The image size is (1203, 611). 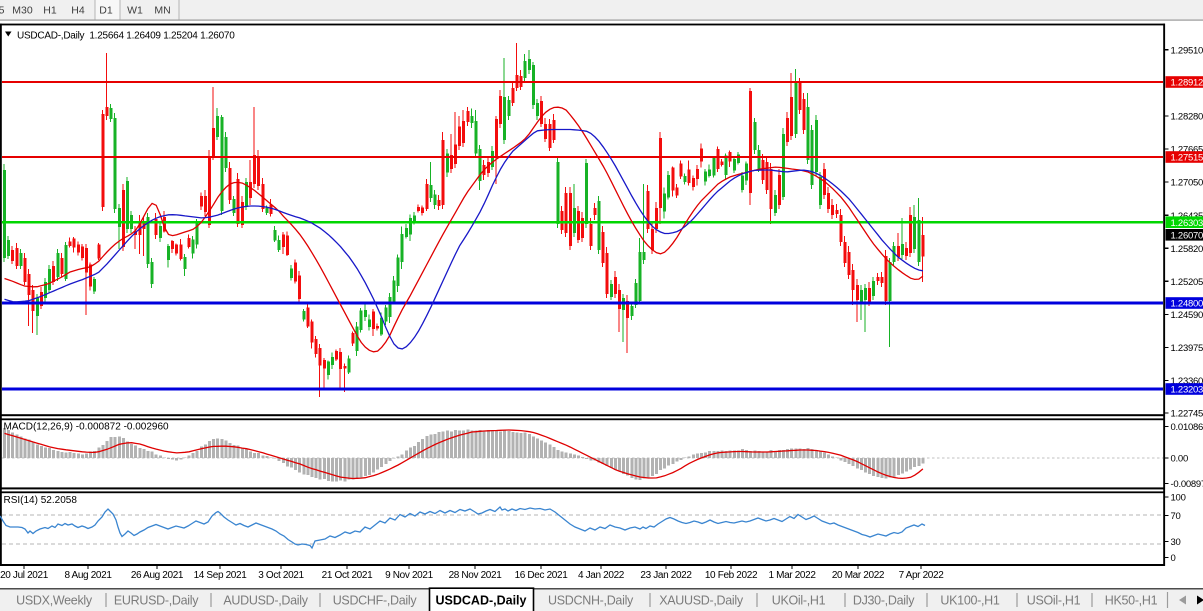 What do you see at coordinates (50, 11) in the screenshot?
I see `svg-text: H1` at bounding box center [50, 11].